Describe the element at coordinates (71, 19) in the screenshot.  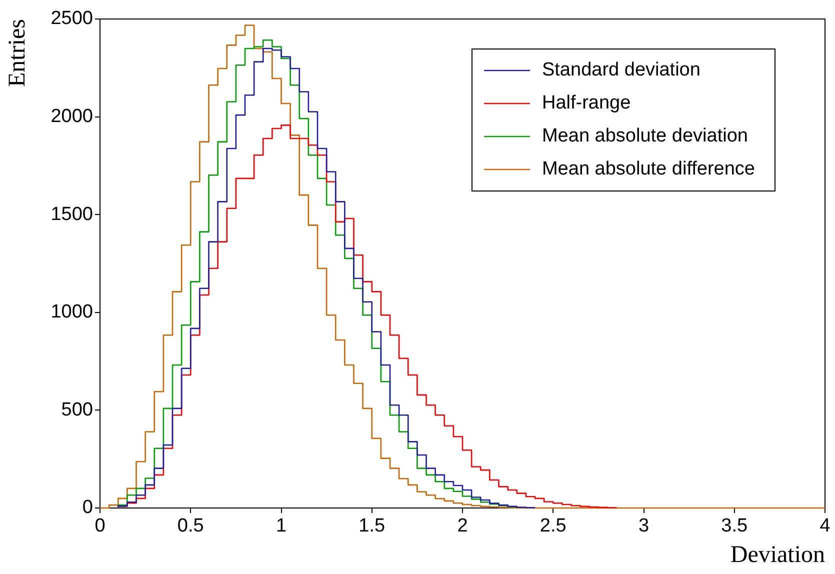
I see `y-tick-label: 2500` at that location.